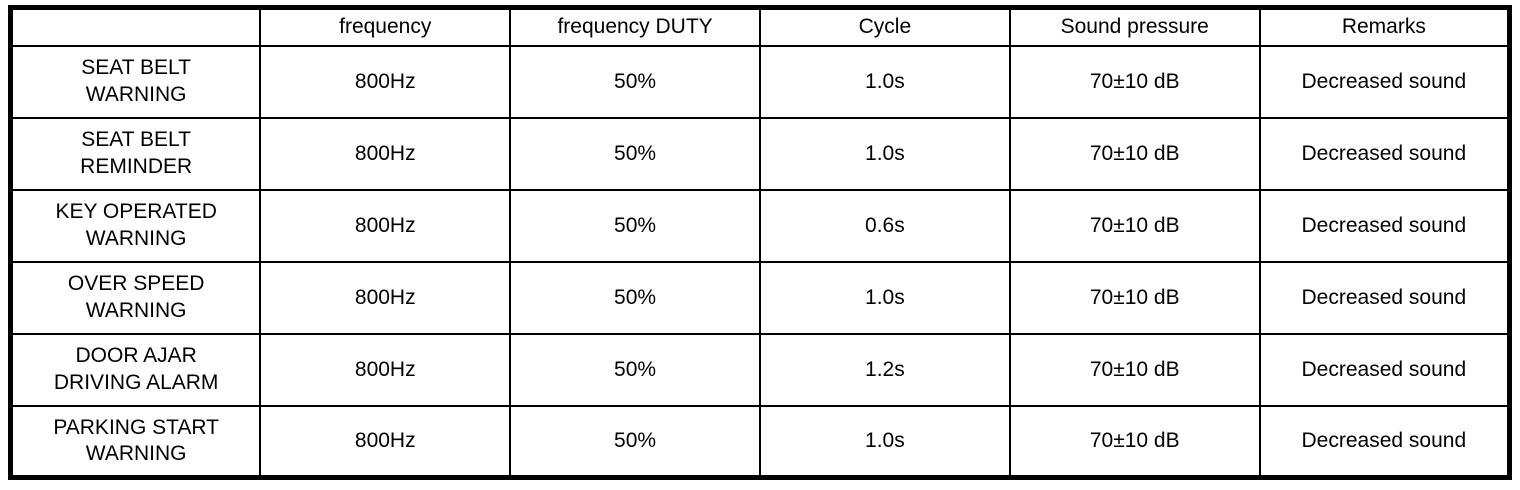 This screenshot has width=1520, height=490. Describe the element at coordinates (135, 441) in the screenshot. I see `row-label-cell: PARKING START WARNING` at that location.